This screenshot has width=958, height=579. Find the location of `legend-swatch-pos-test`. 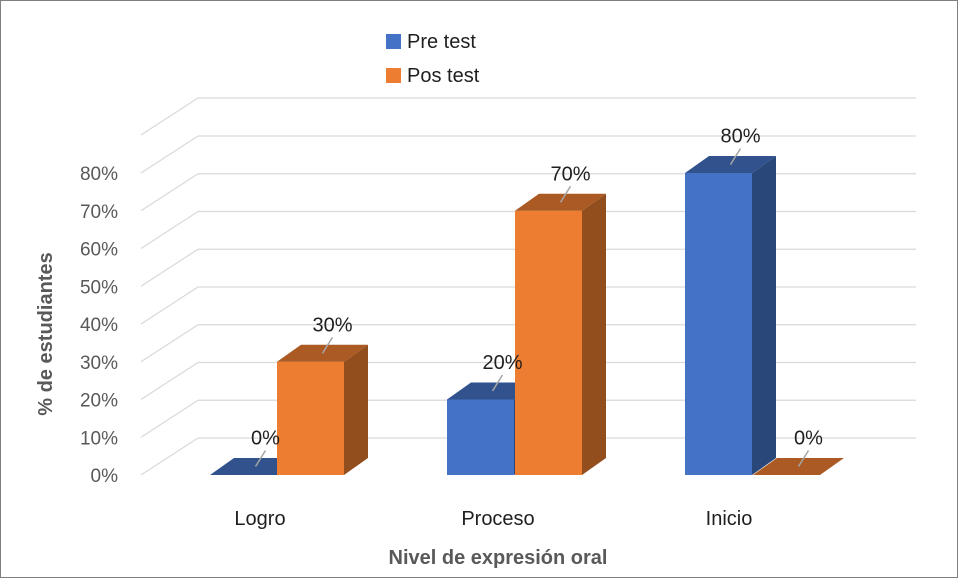

legend-swatch-pos-test is located at coordinates (393, 75).